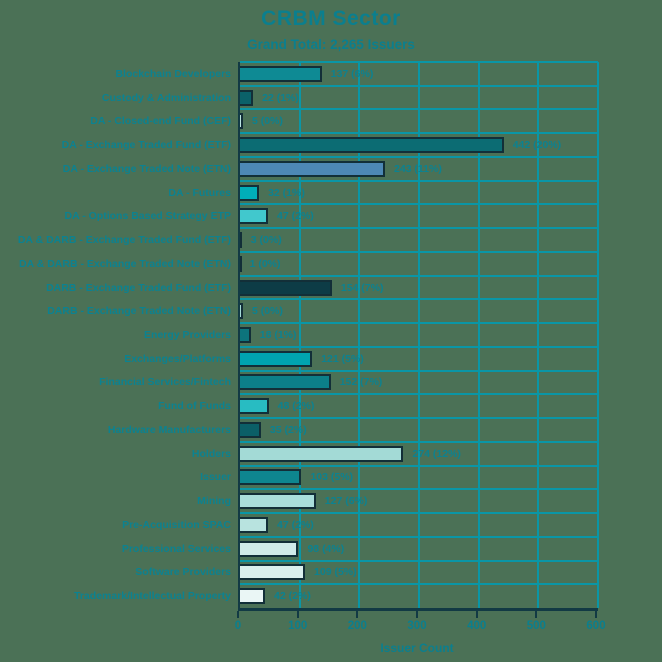 The image size is (662, 662). I want to click on x-axis-title: Issuer Count, so click(417, 648).